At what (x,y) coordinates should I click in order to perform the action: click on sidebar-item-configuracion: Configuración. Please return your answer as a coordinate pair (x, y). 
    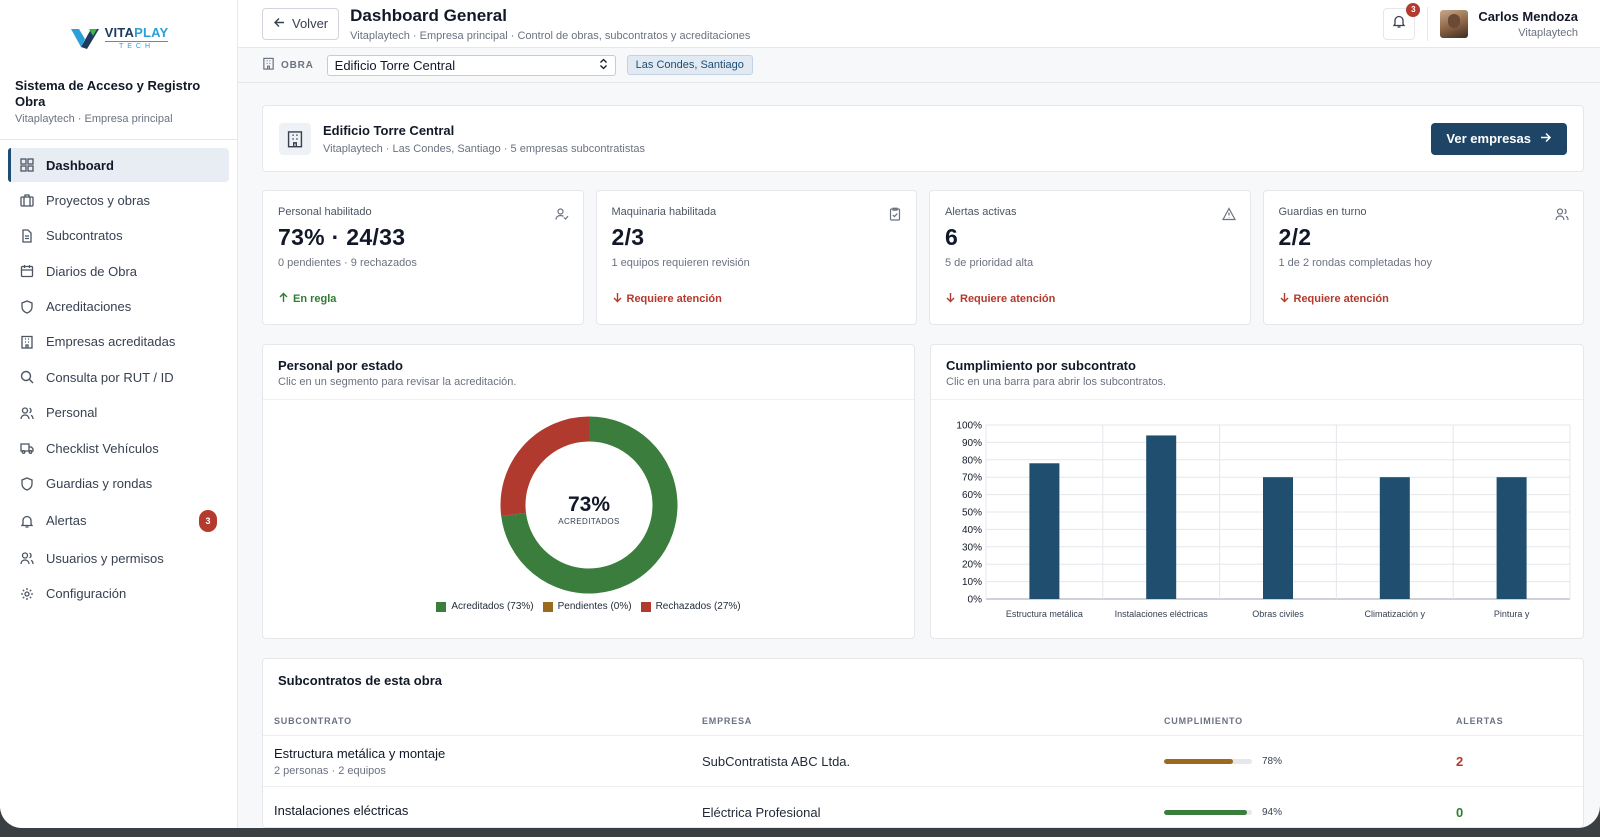
    Looking at the image, I should click on (118, 594).